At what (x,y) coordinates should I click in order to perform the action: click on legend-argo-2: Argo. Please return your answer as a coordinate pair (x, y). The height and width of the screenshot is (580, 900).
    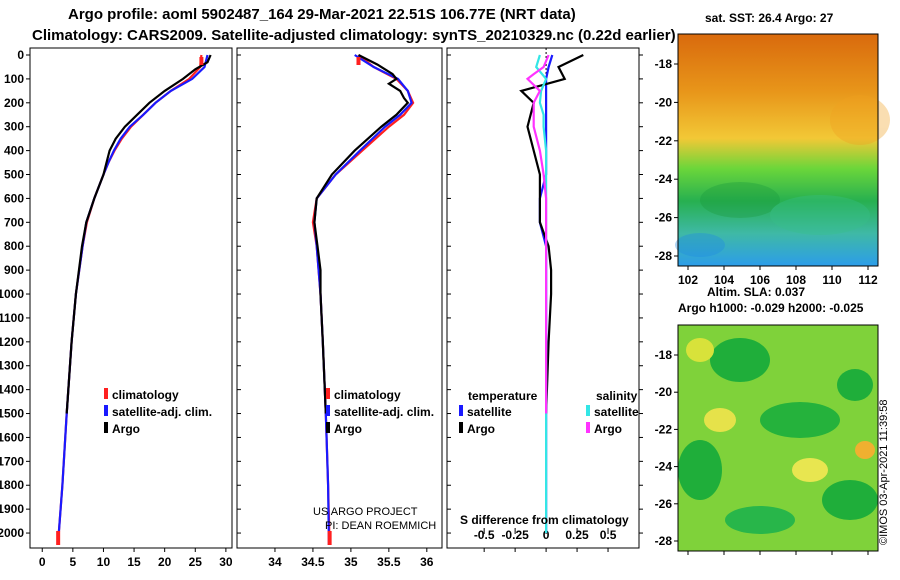
    Looking at the image, I should click on (344, 429).